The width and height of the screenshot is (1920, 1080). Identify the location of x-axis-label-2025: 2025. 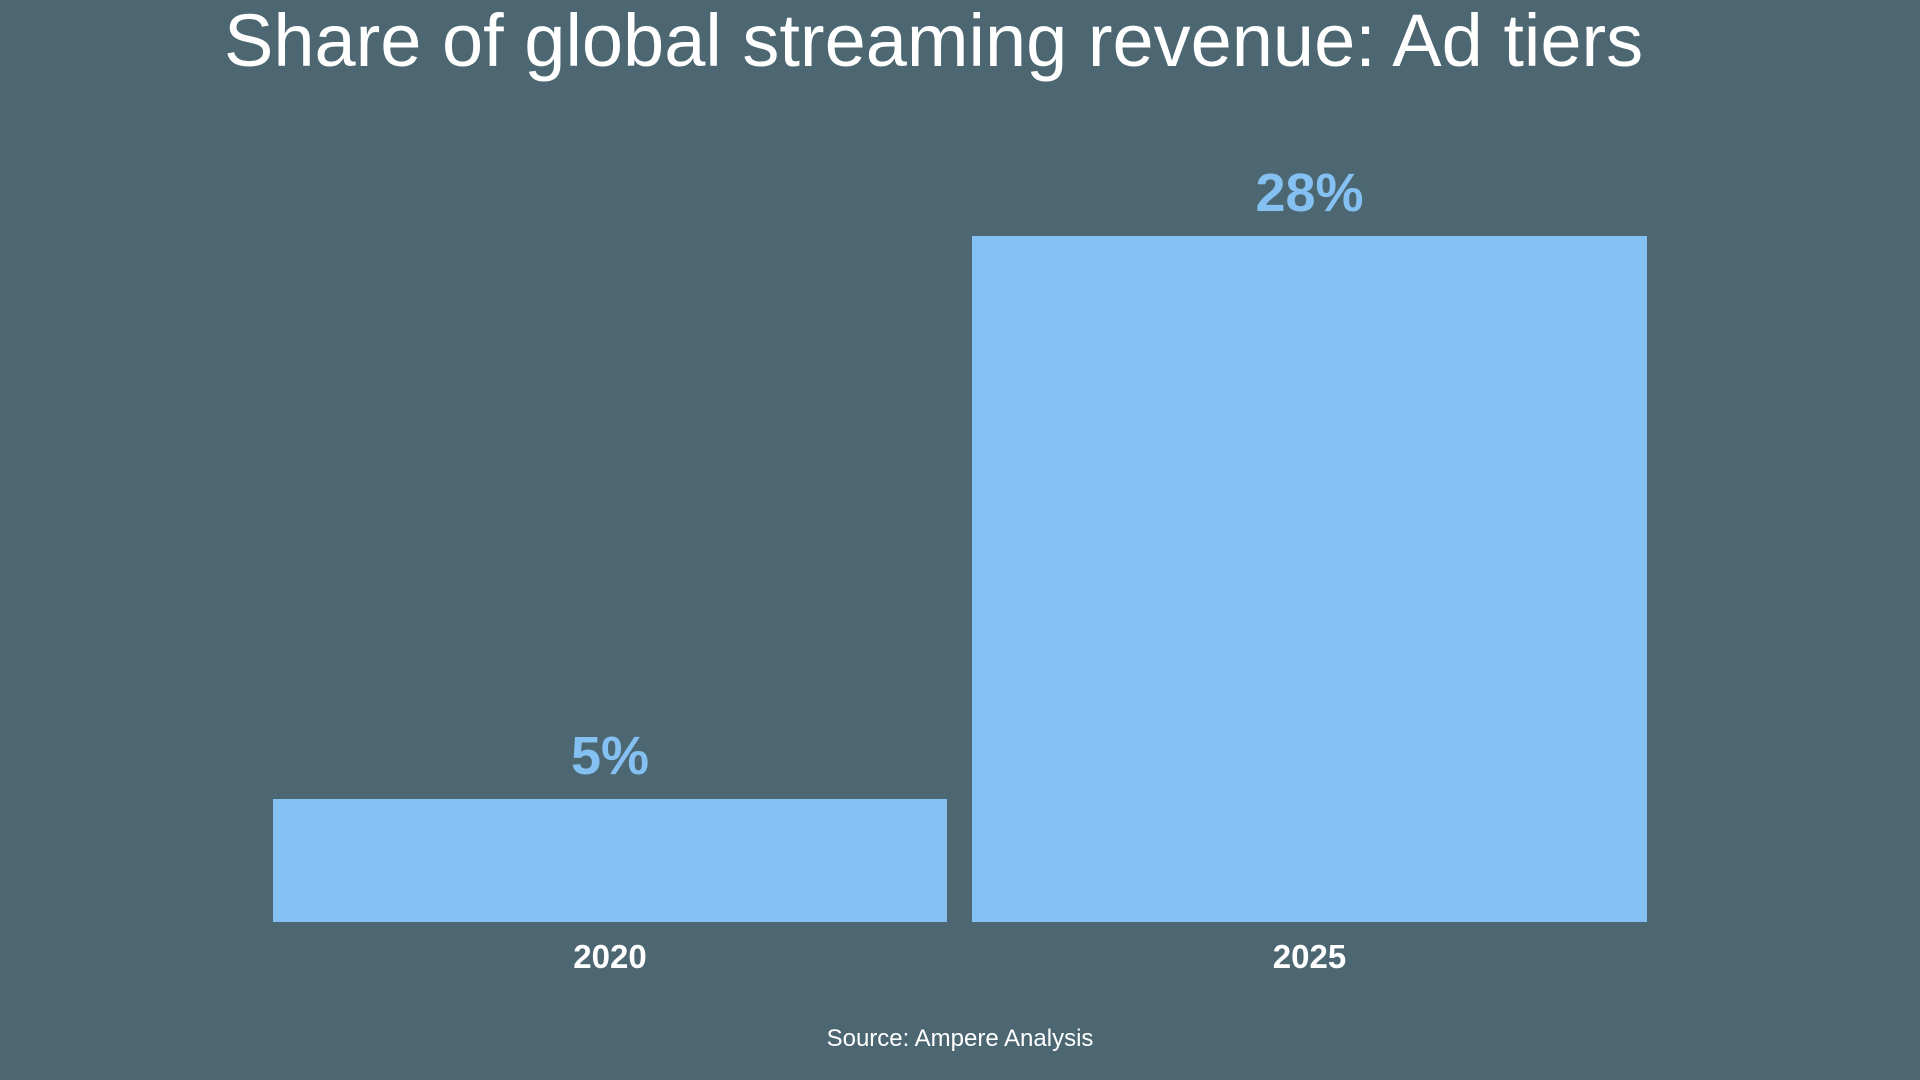
(1309, 956).